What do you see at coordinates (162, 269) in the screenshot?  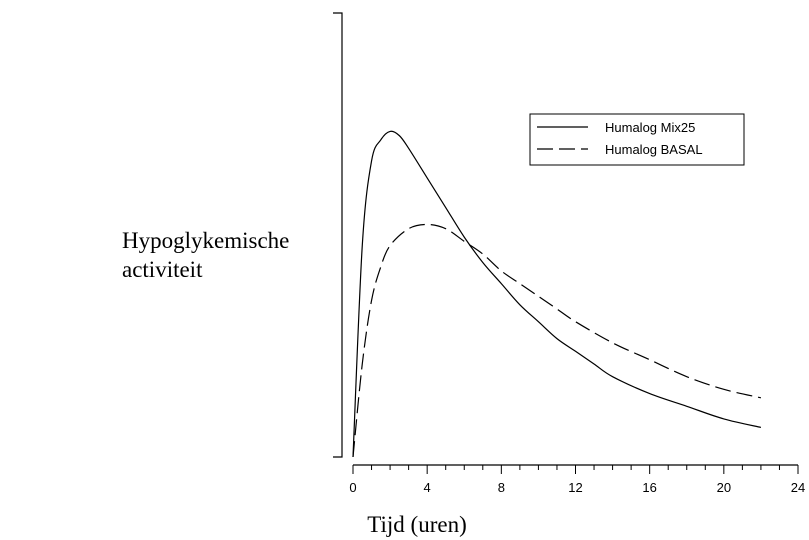 I see `y-axis-label-line-2: activiteit` at bounding box center [162, 269].